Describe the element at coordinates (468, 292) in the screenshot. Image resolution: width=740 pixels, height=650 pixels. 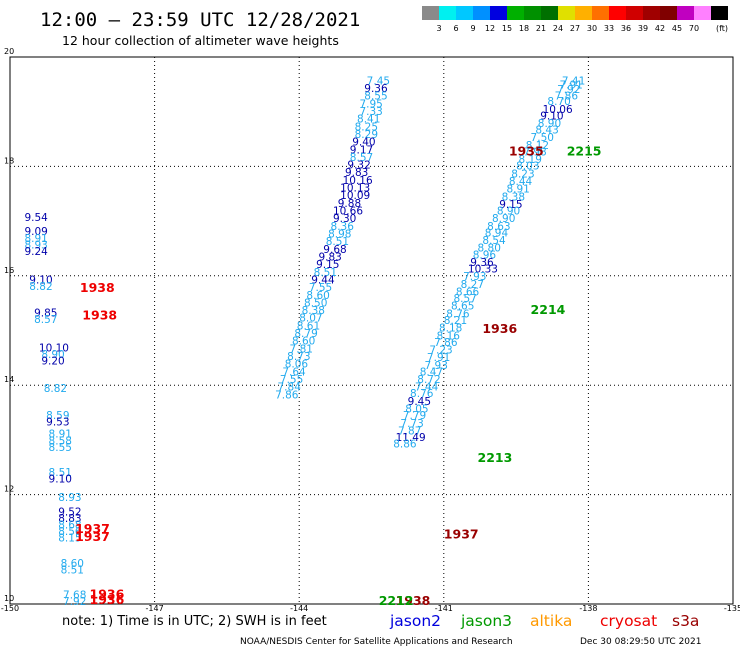
I see `swh-value: 8.66` at that location.